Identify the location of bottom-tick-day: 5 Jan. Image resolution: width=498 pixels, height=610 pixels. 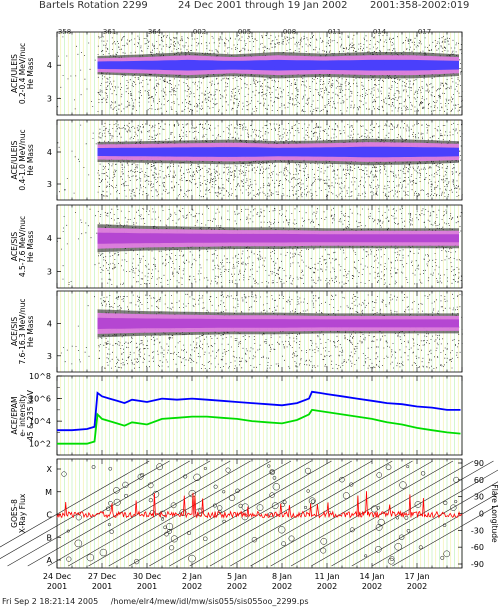
(237, 576).